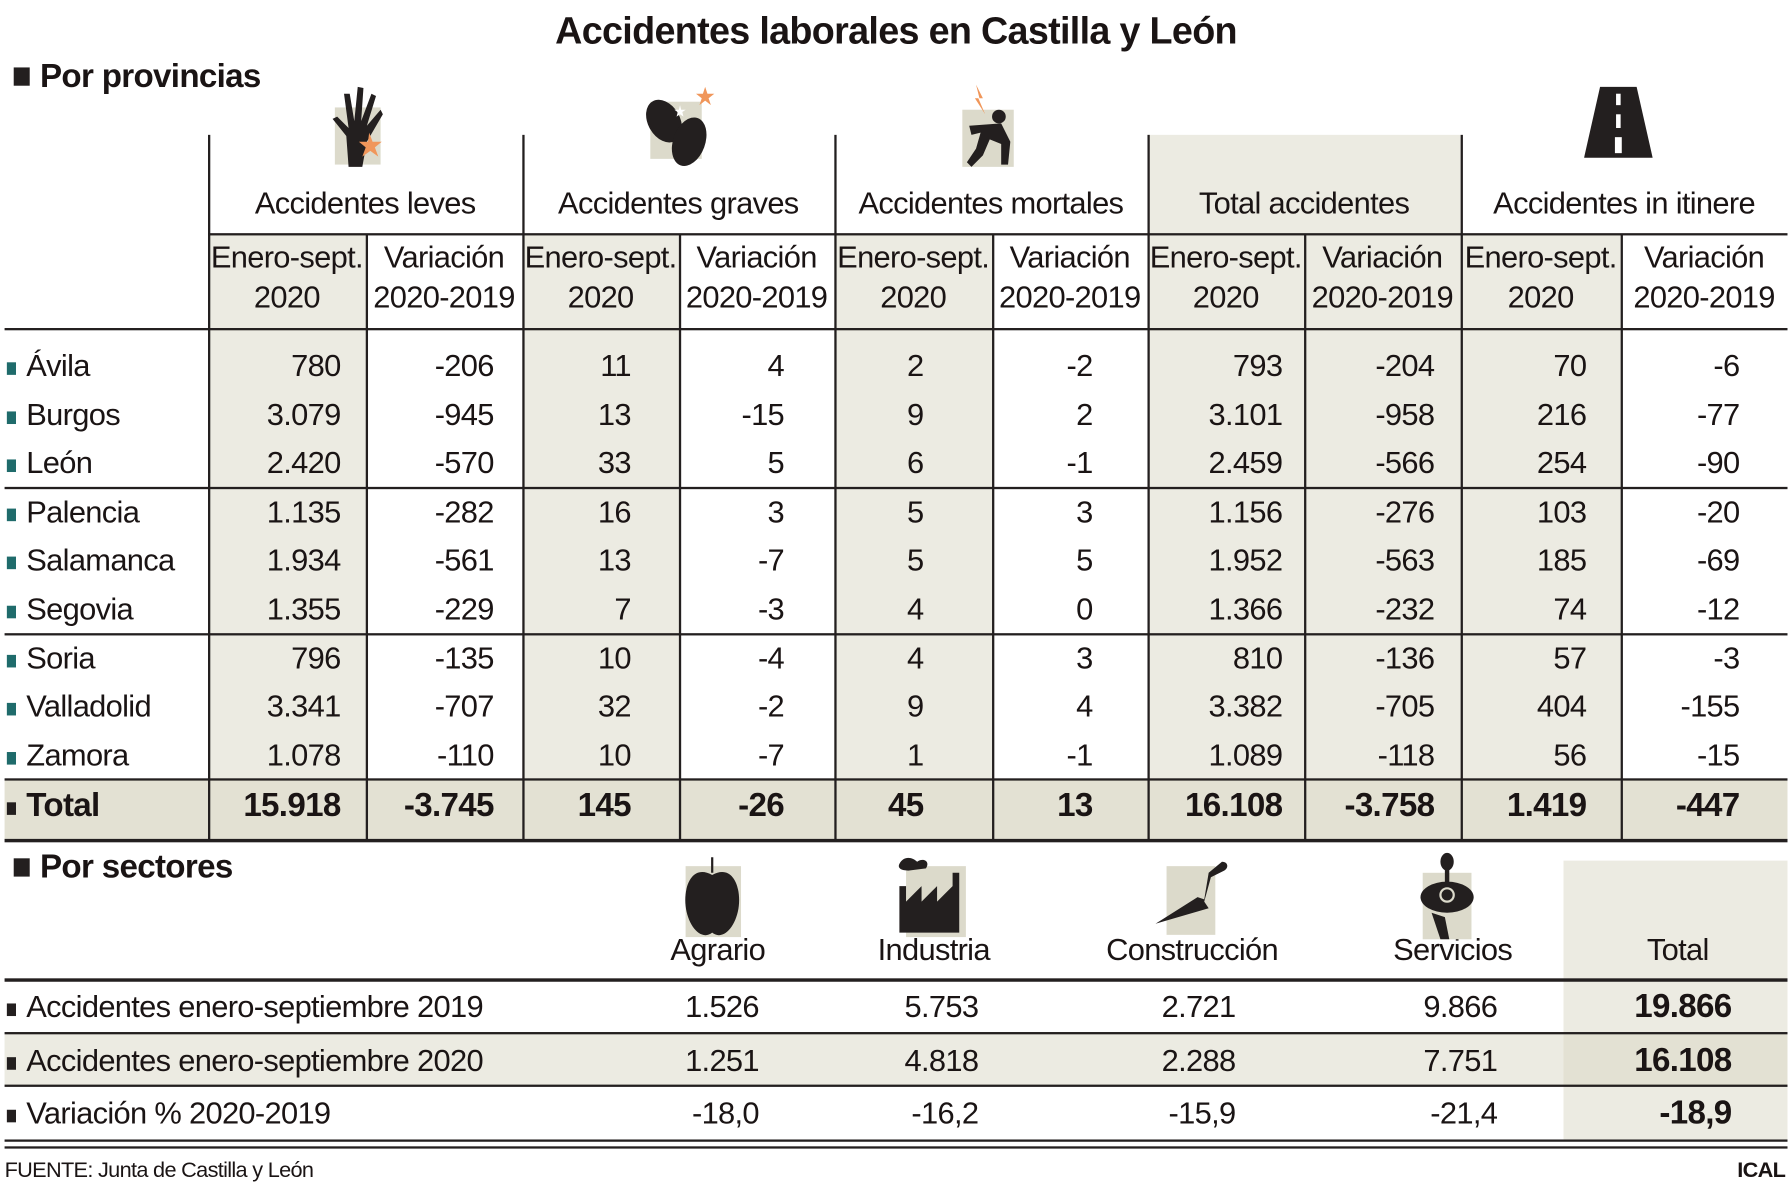  What do you see at coordinates (915, 706) in the screenshot?
I see `cell-value: 9` at bounding box center [915, 706].